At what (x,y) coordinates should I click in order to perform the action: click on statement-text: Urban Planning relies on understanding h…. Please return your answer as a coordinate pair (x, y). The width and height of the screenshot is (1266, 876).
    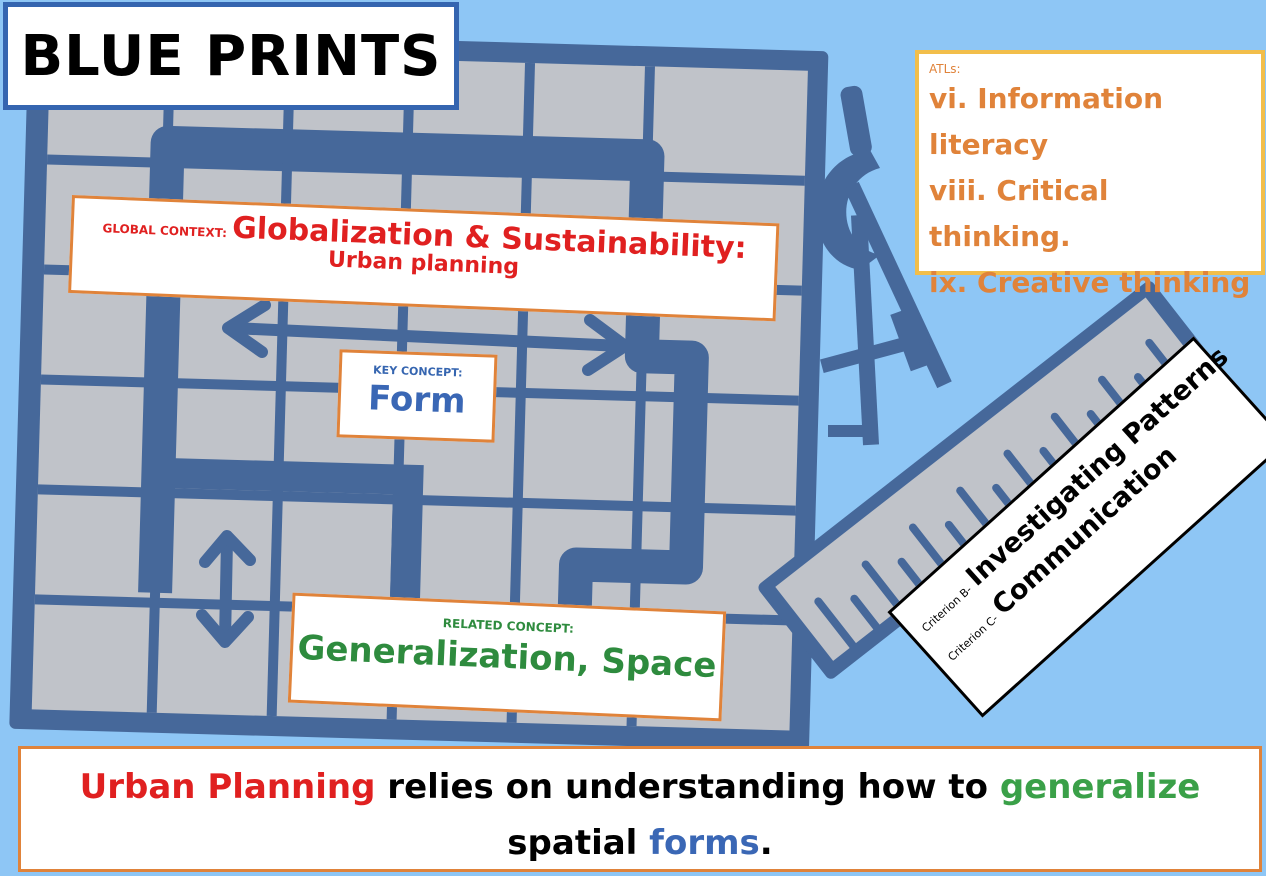
    Looking at the image, I should click on (640, 815).